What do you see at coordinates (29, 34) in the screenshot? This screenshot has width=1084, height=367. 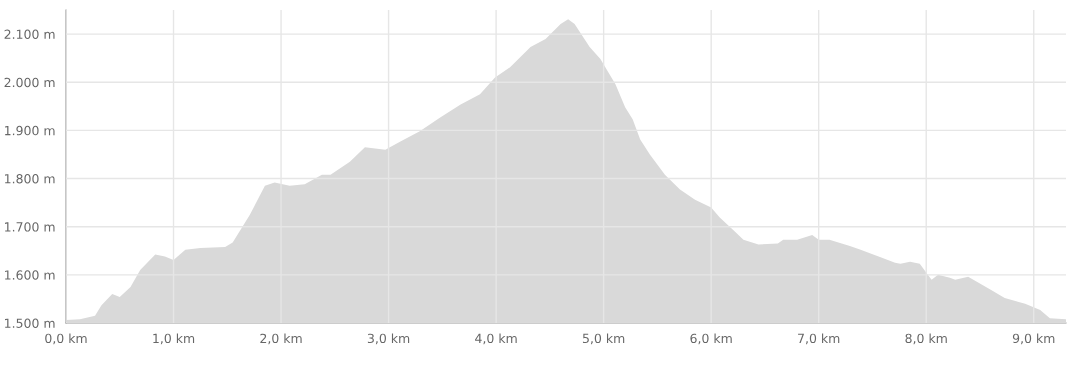 I see `y-tick-label: 2.100 m` at bounding box center [29, 34].